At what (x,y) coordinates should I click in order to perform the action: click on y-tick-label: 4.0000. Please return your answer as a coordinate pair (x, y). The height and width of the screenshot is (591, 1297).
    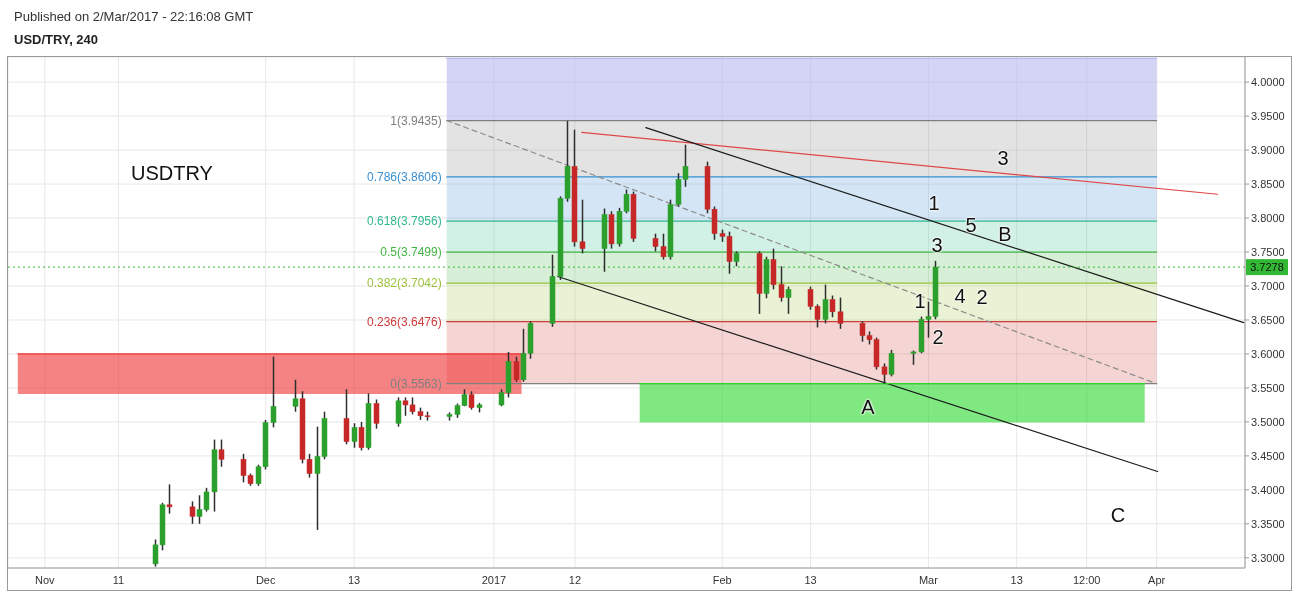
    Looking at the image, I should click on (1268, 82).